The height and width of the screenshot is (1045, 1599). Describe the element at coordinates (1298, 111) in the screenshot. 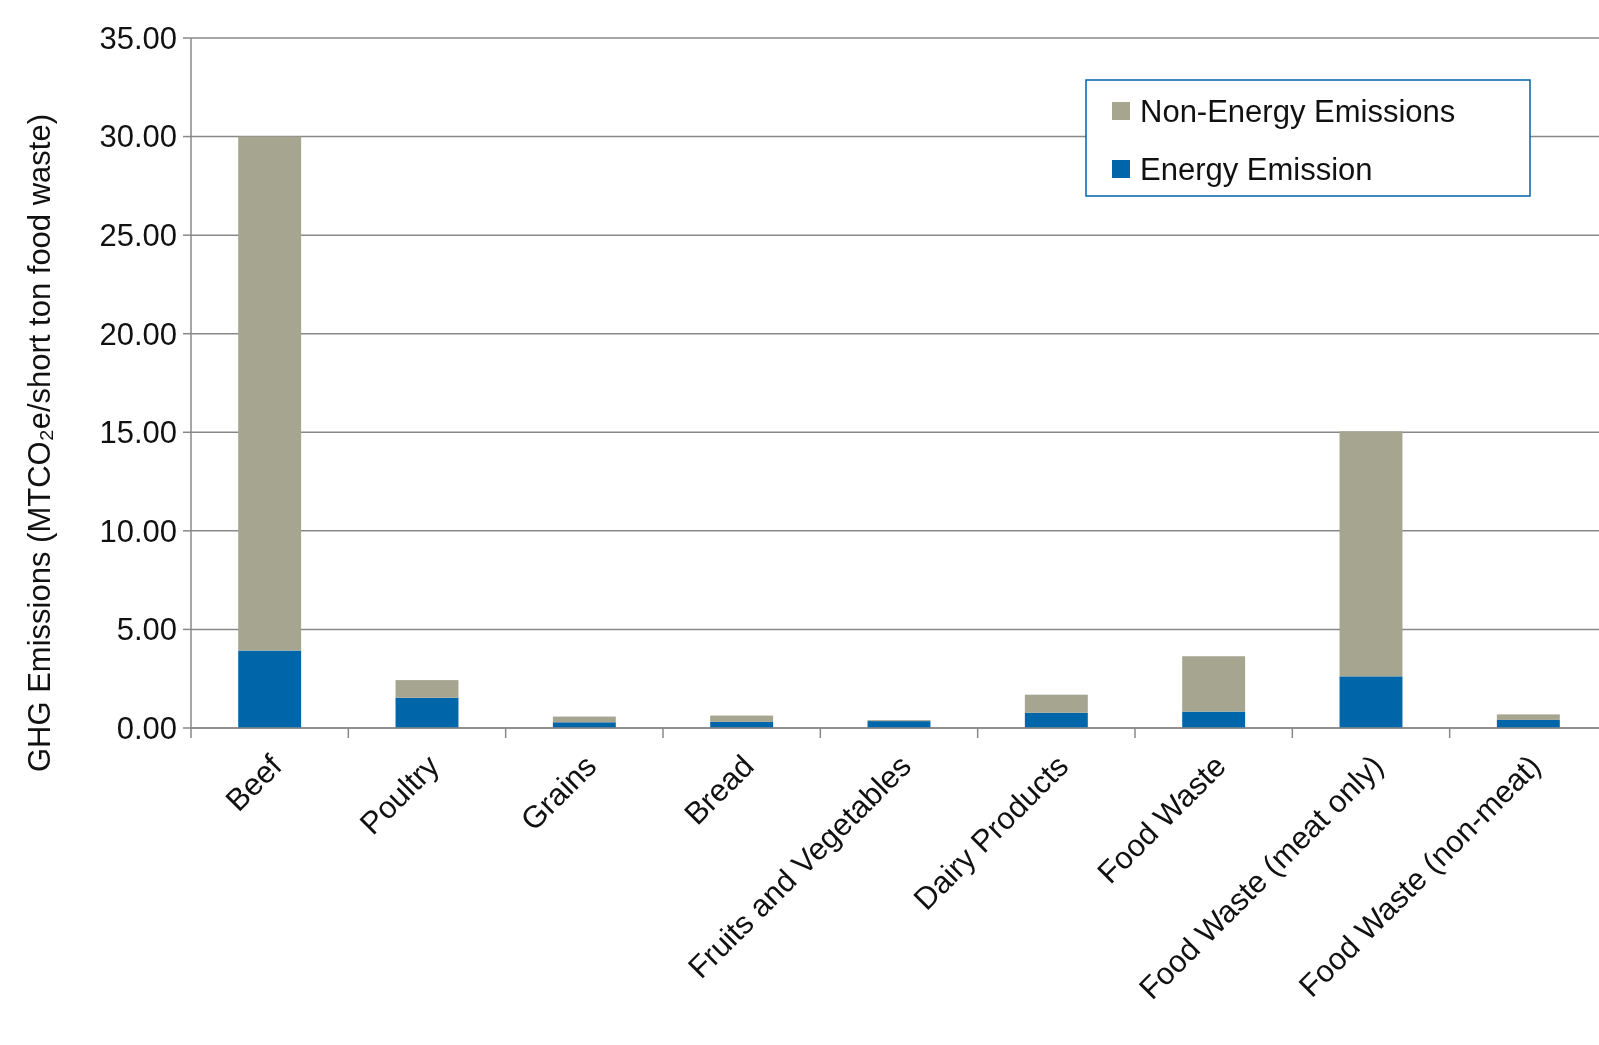

I see `legend-label: Non-Energy Emissions` at that location.